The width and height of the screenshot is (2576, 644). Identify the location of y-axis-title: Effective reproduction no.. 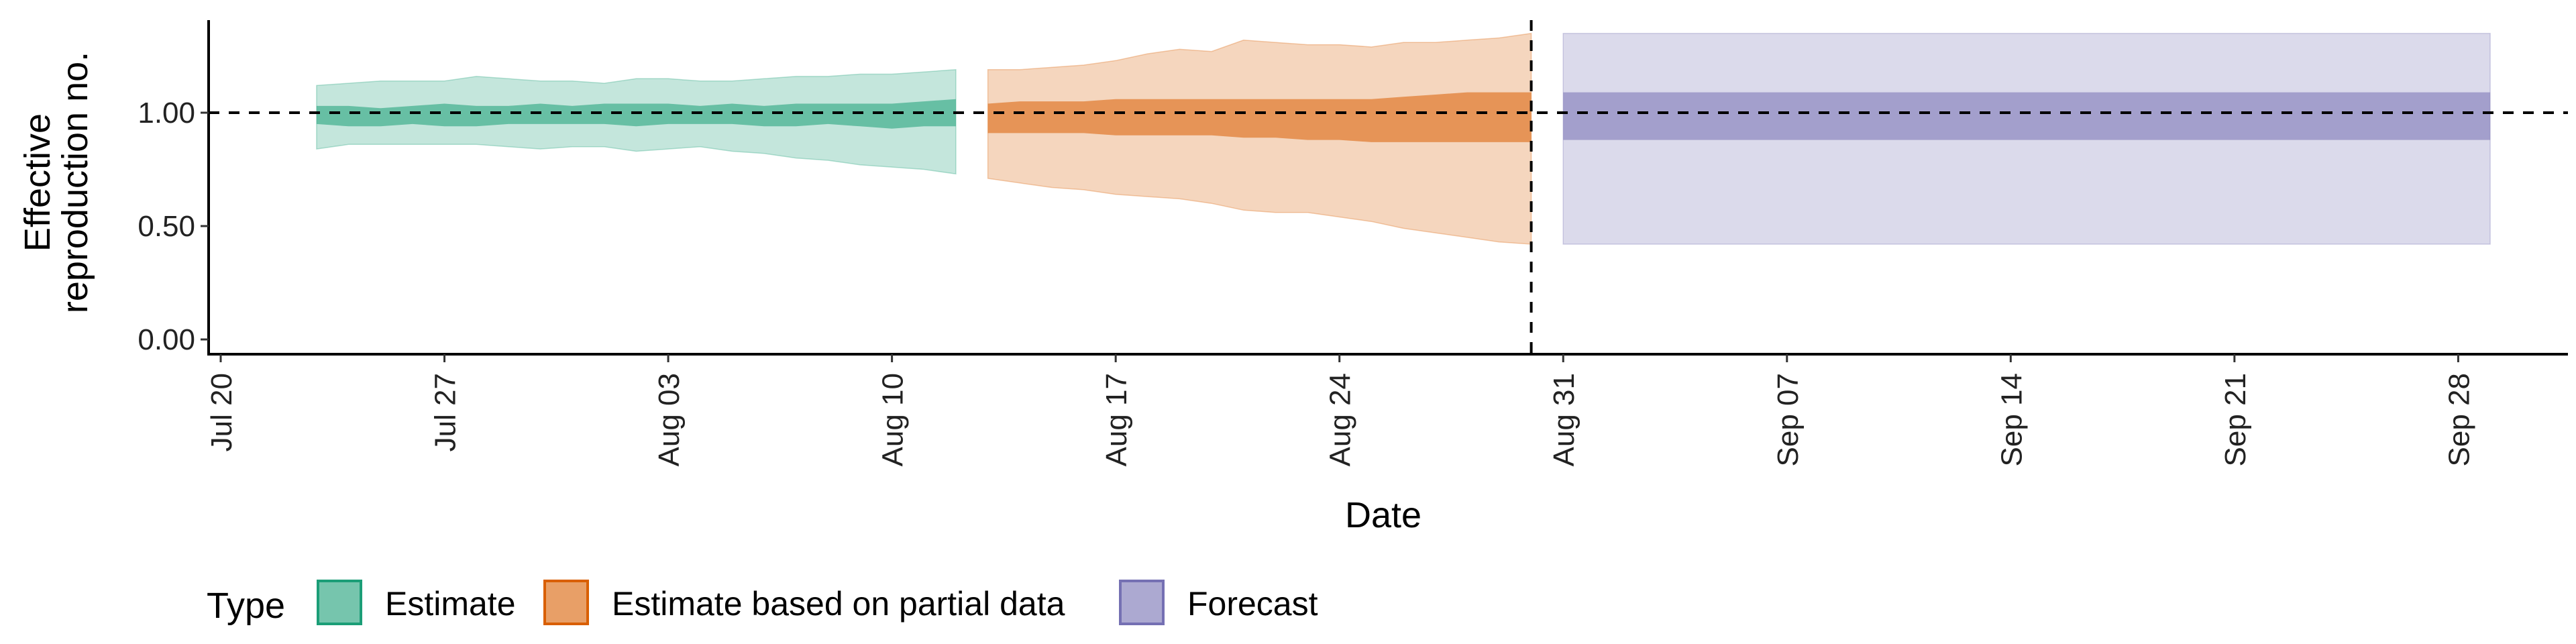
(56, 182).